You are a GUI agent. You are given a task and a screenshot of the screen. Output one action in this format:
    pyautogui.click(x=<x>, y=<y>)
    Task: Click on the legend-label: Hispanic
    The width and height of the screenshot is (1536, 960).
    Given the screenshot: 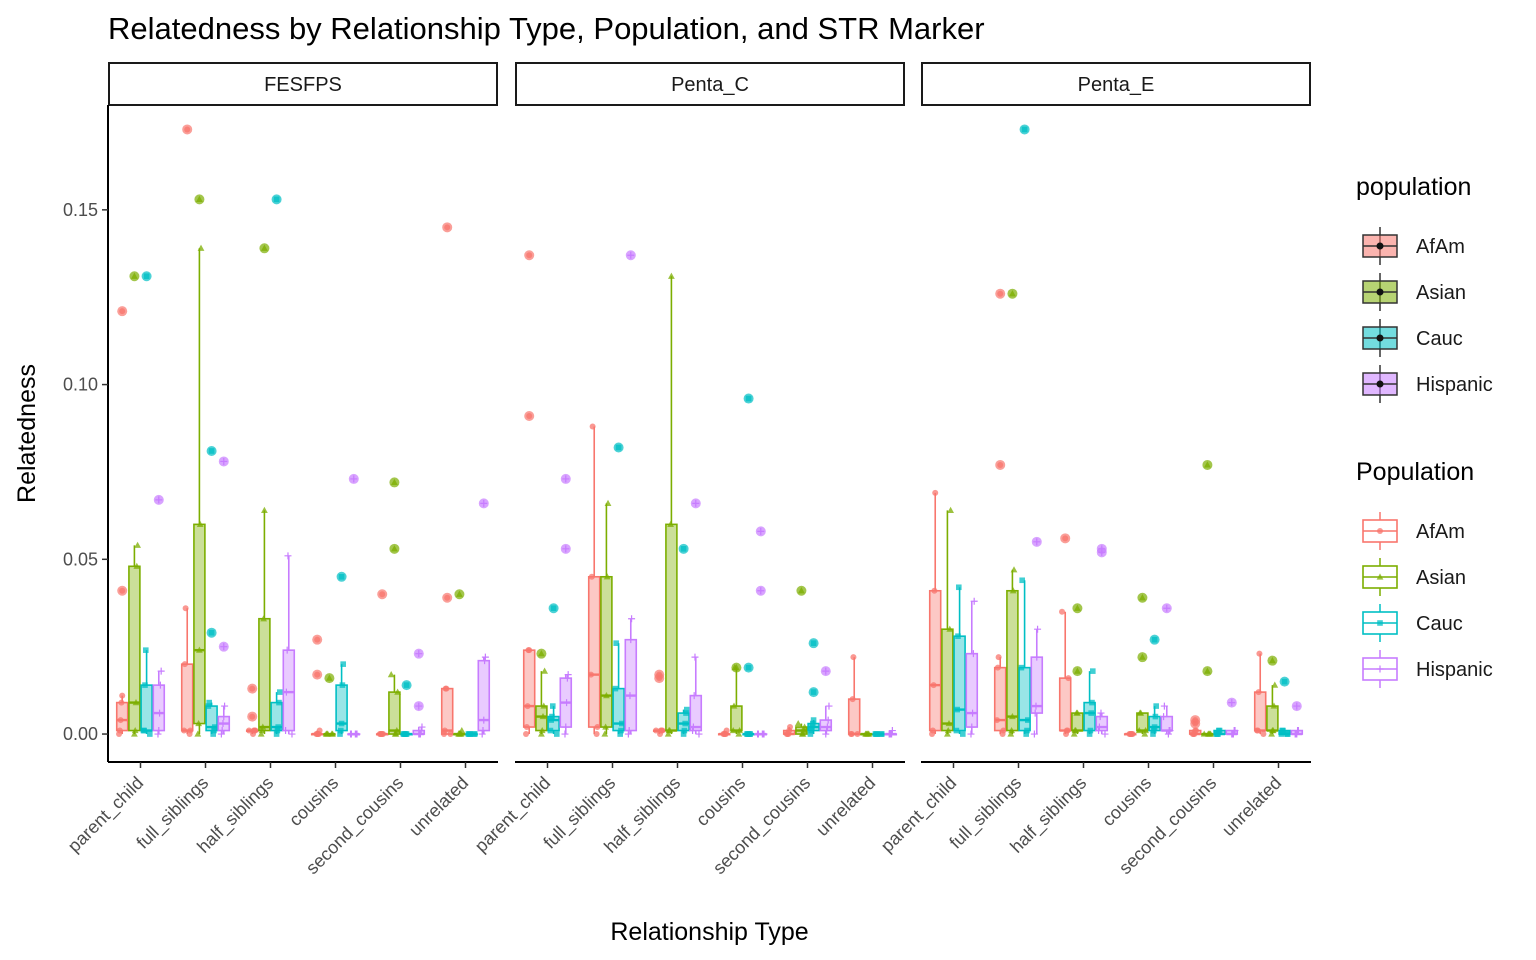 What is the action you would take?
    pyautogui.click(x=1454, y=385)
    